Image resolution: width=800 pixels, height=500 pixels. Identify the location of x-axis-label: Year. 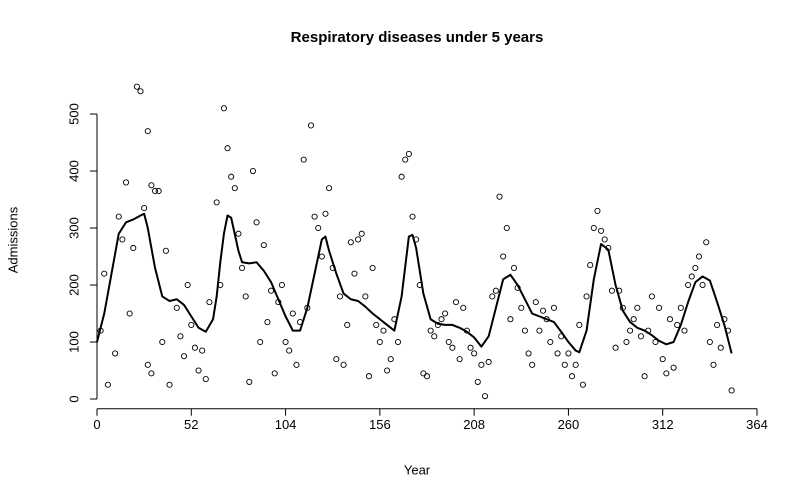
(417, 469).